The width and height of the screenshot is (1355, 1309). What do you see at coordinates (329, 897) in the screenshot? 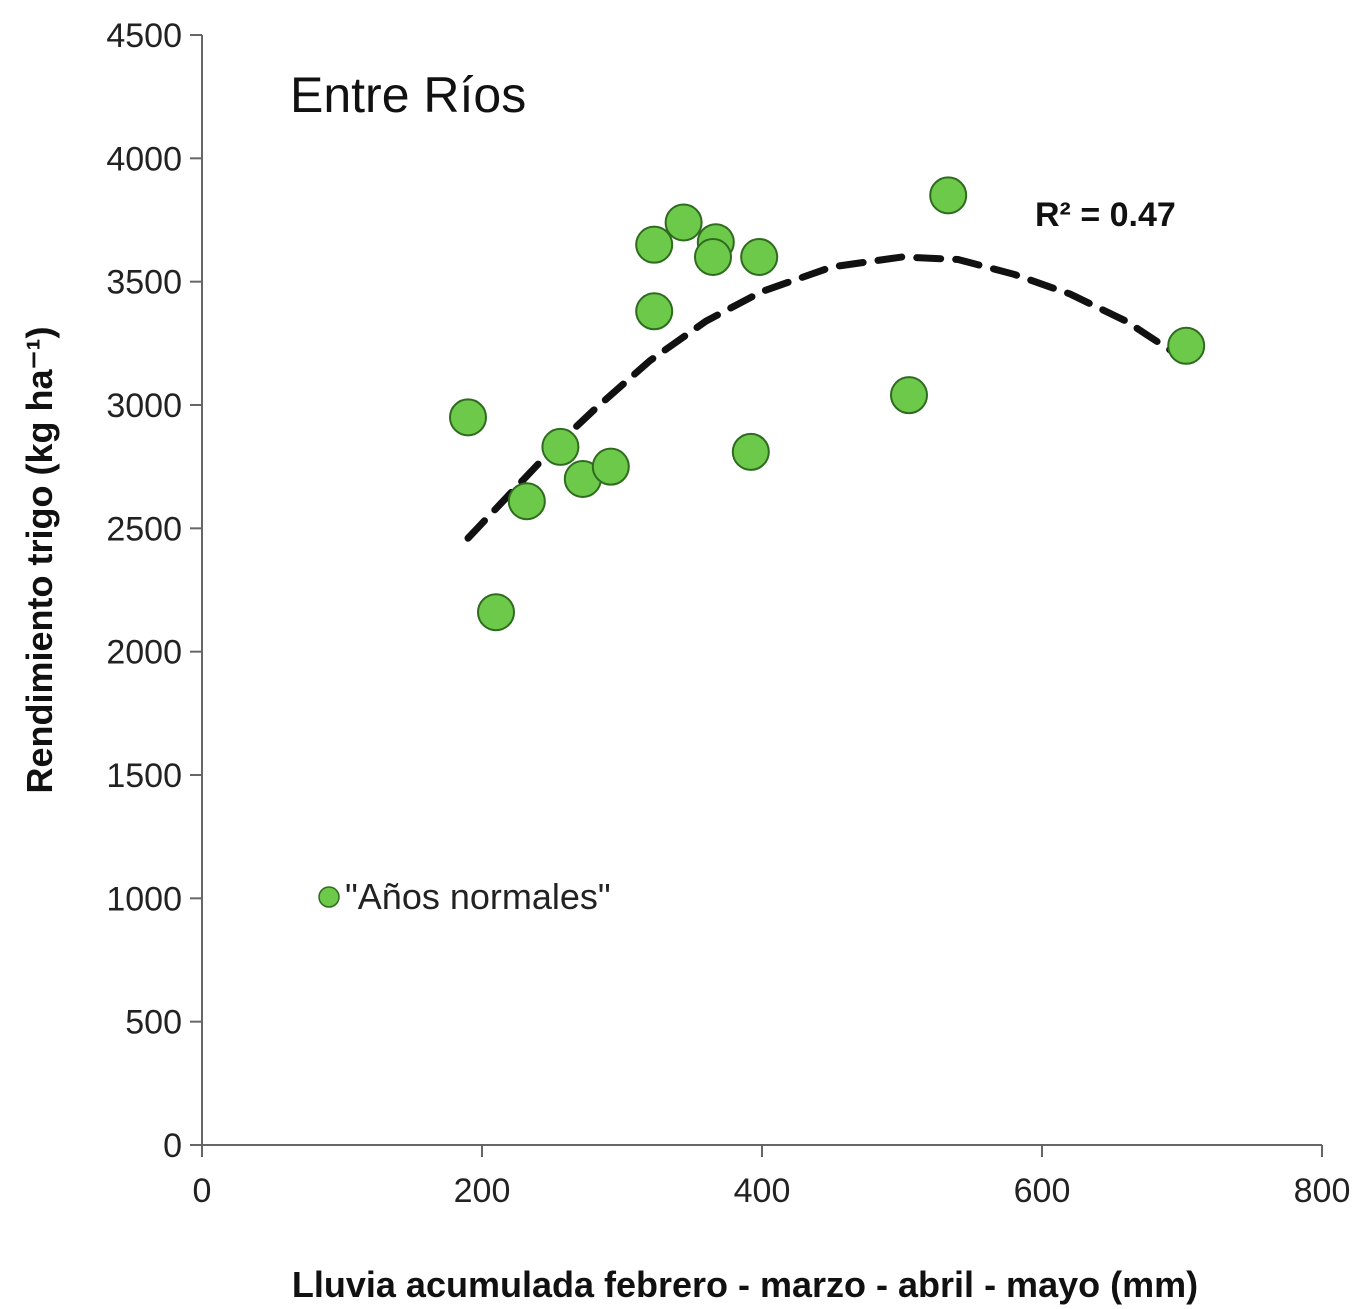
I see `legend-marker` at bounding box center [329, 897].